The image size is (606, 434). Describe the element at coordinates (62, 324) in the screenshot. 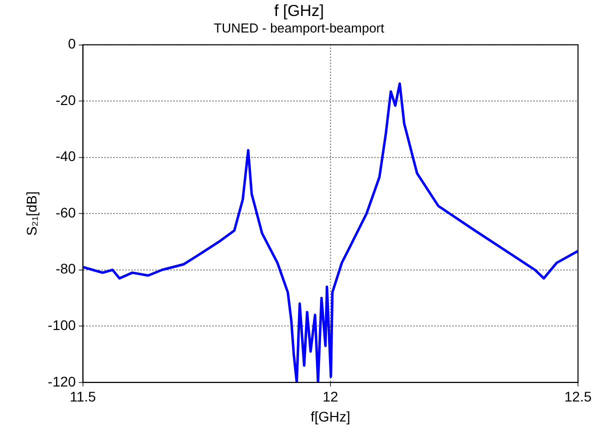

I see `y-tick-label: -100` at that location.